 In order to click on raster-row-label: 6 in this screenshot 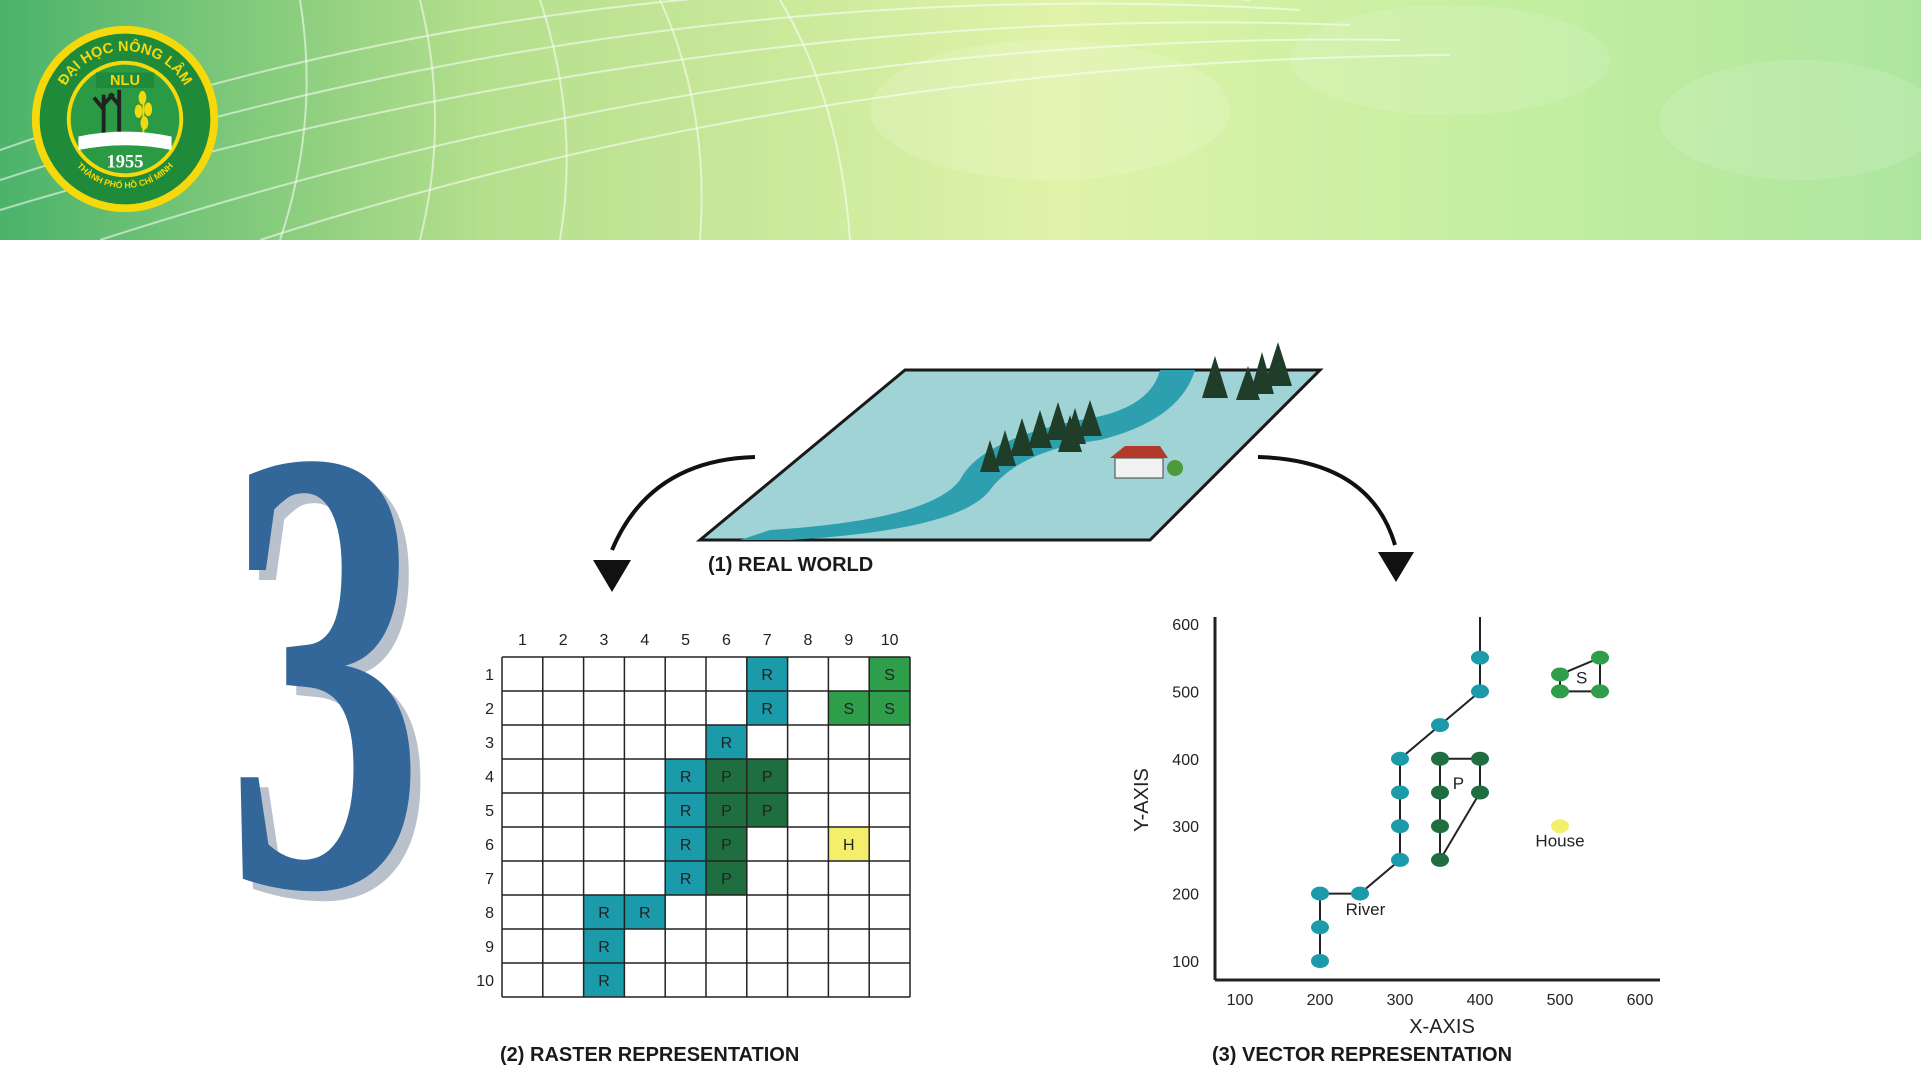, I will do `click(489, 845)`.